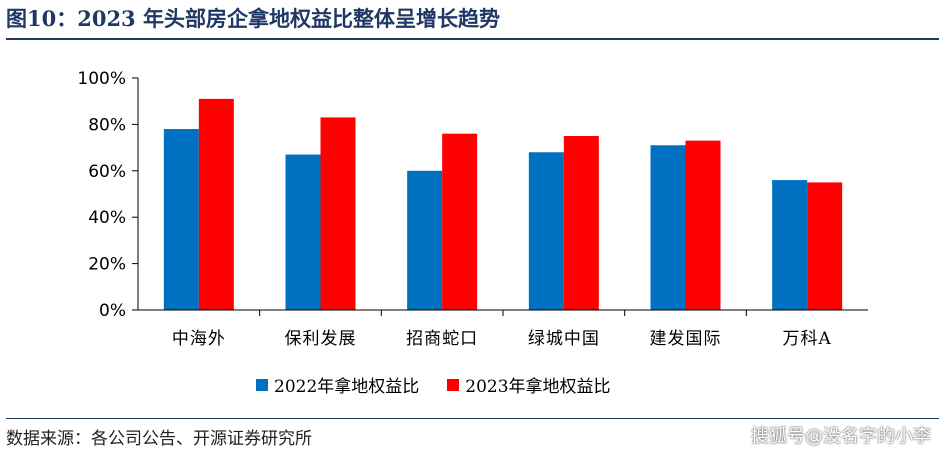  I want to click on legend: 2022年拿地权益比 2023年拿地权益比, so click(433, 384).